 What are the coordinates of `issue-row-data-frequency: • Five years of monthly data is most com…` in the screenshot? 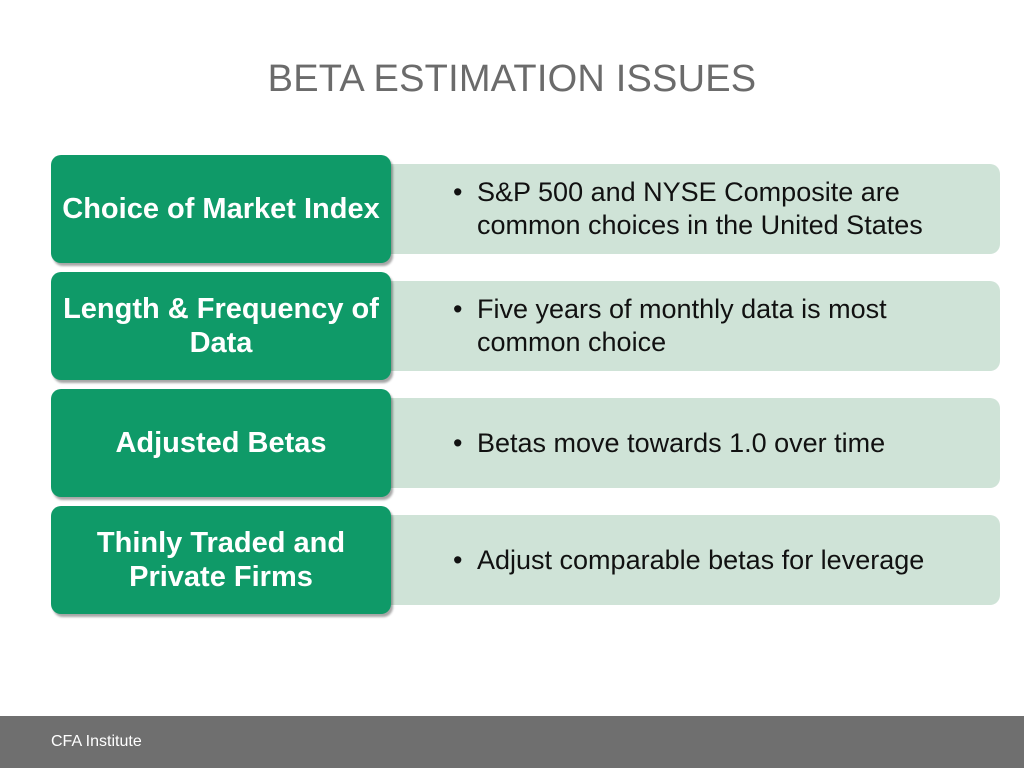 It's located at (525, 327).